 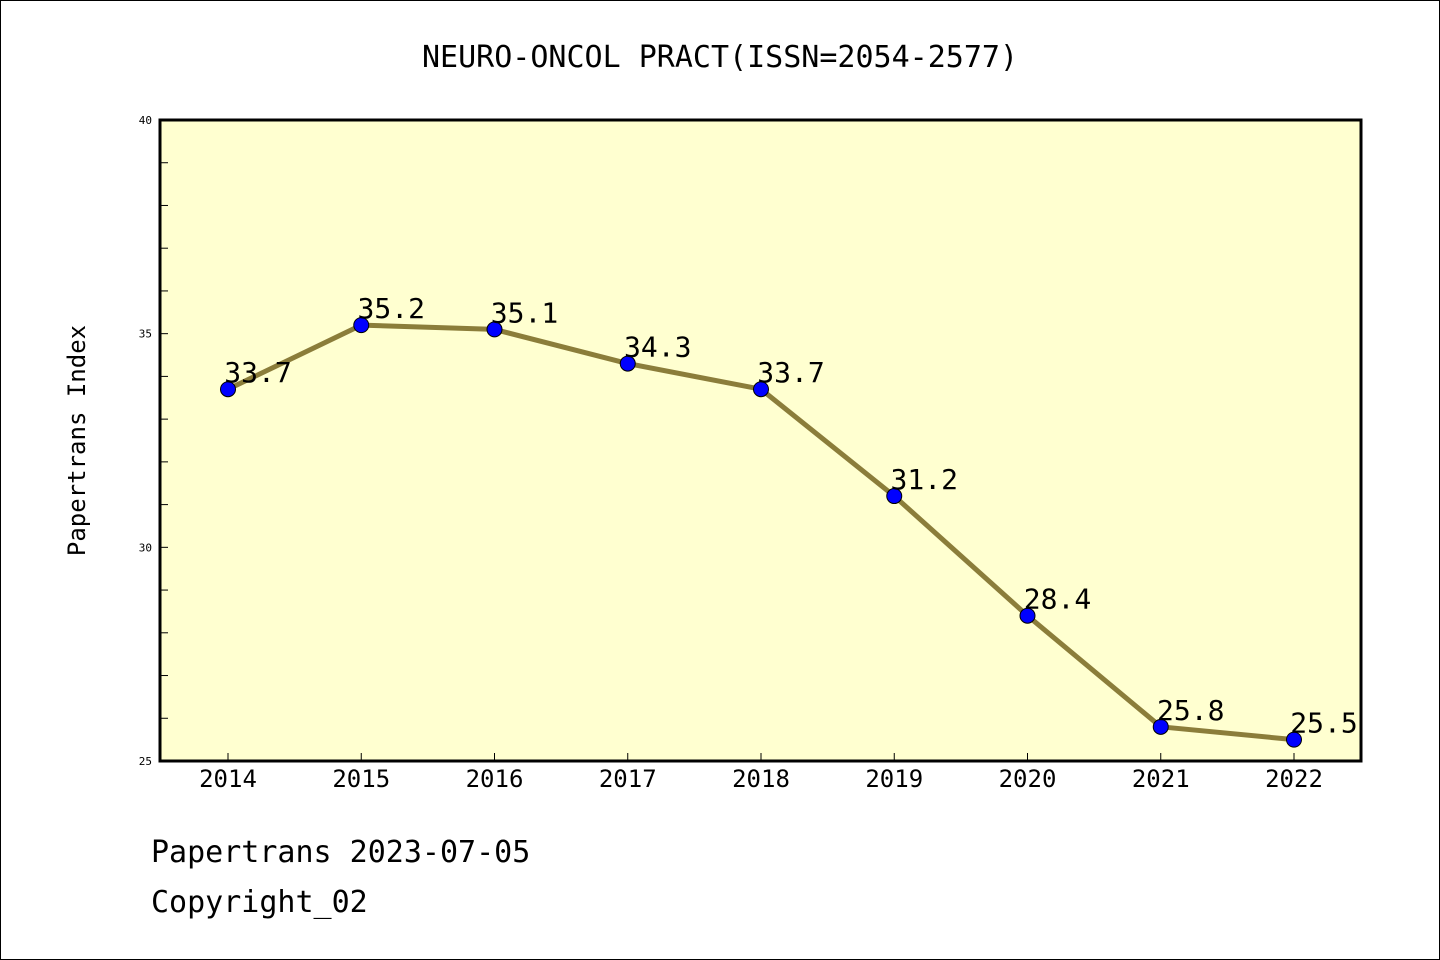 What do you see at coordinates (894, 779) in the screenshot?
I see `x-tick-label: 2019` at bounding box center [894, 779].